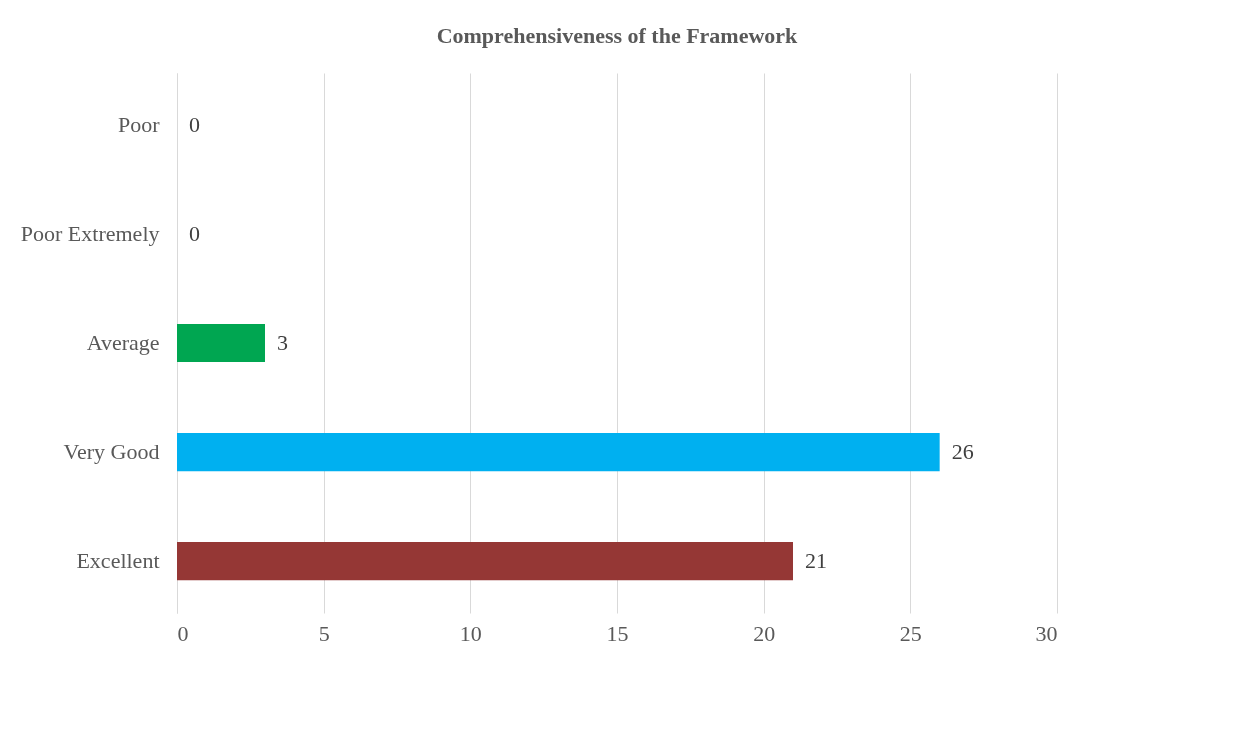 The width and height of the screenshot is (1248, 751). I want to click on x-tick-label: 0, so click(183, 633).